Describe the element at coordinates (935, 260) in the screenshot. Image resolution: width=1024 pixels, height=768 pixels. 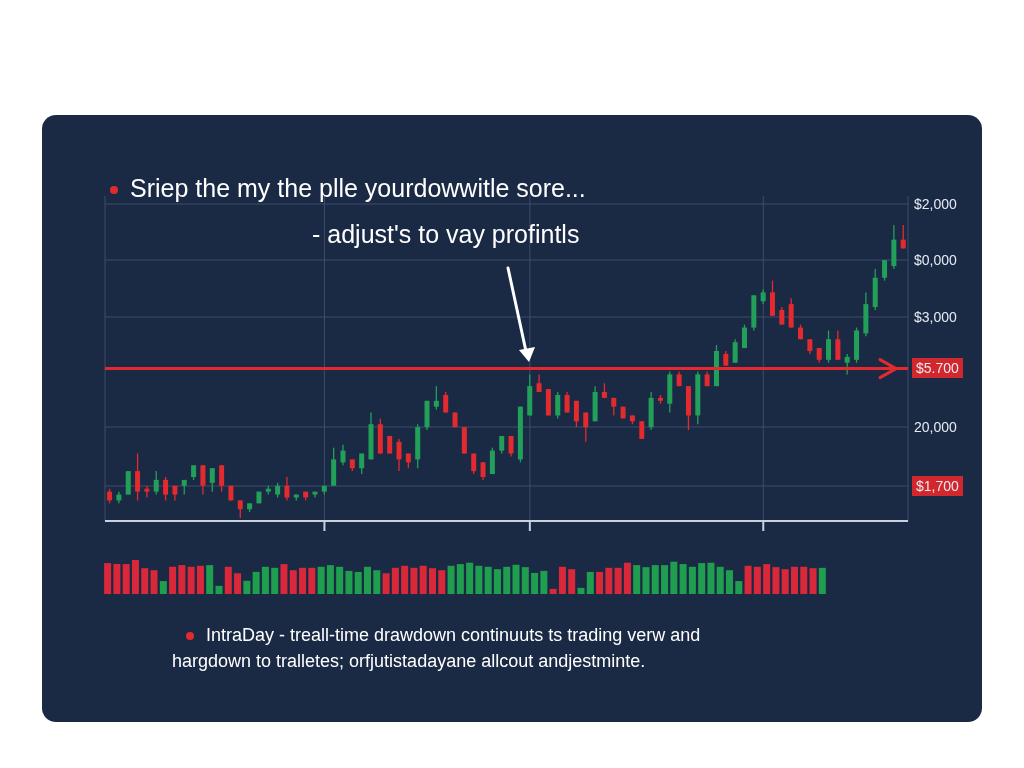
I see `text: $0,000` at that location.